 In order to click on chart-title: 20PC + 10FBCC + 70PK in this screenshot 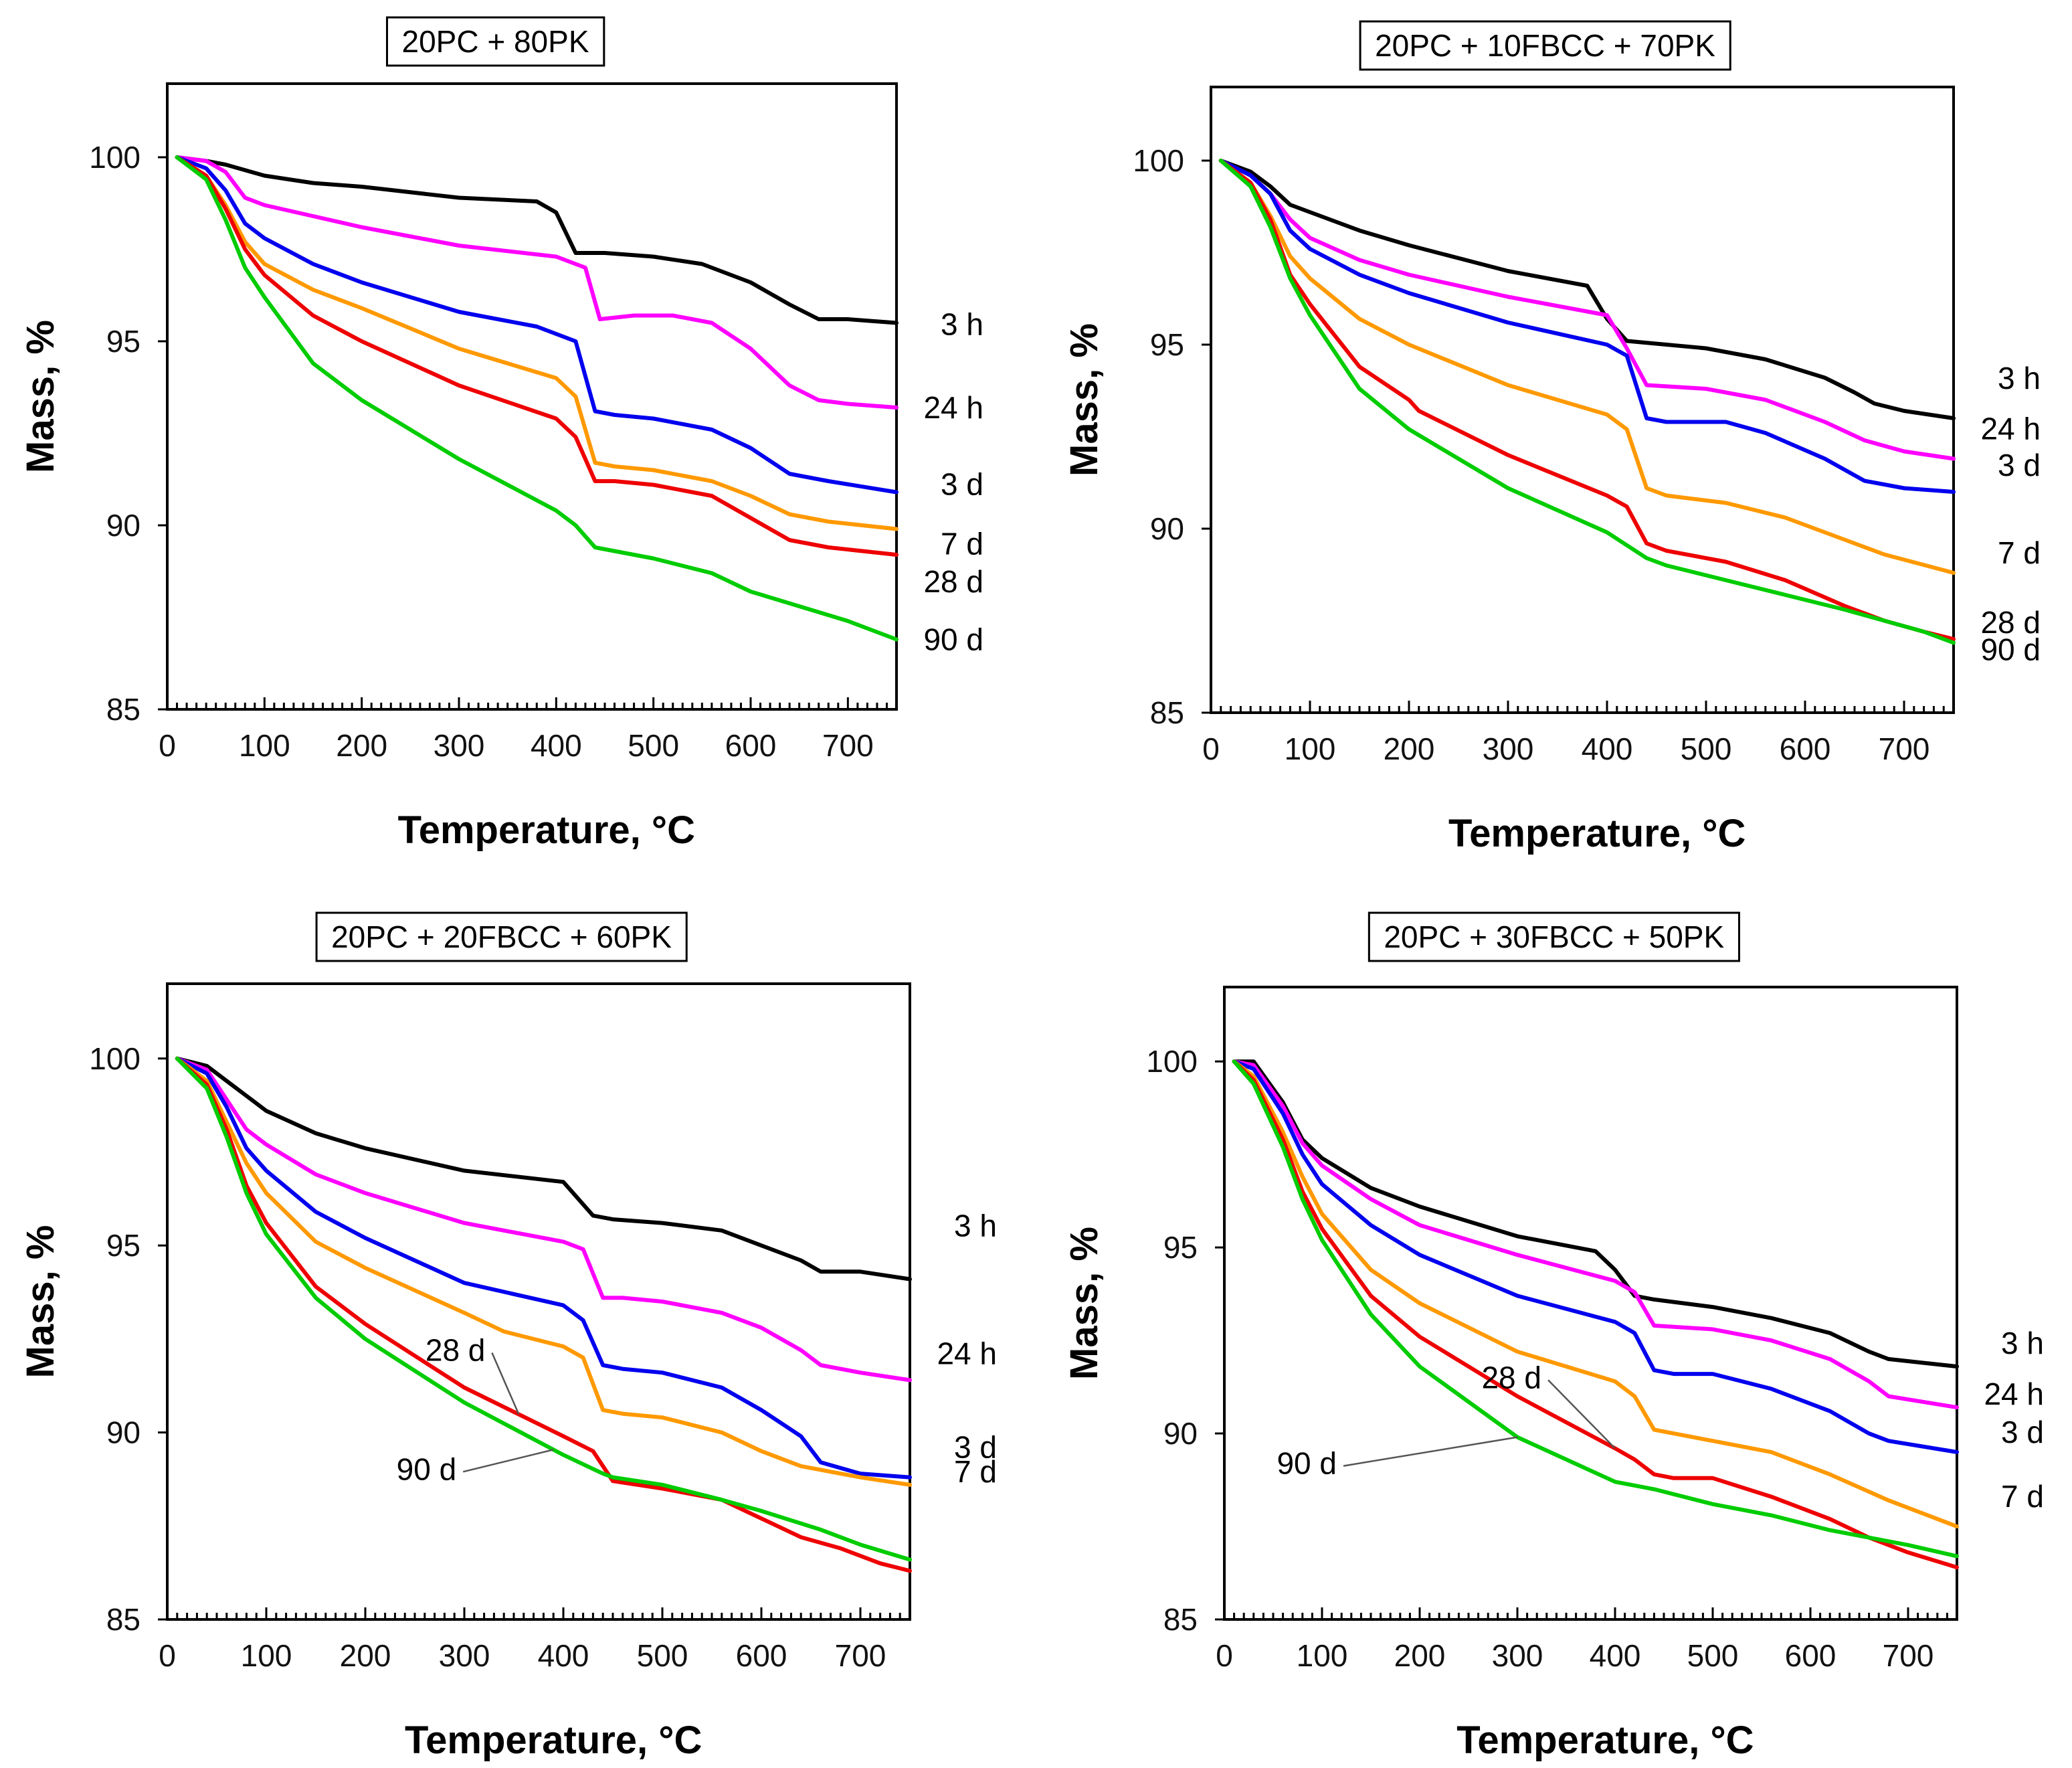, I will do `click(1545, 45)`.